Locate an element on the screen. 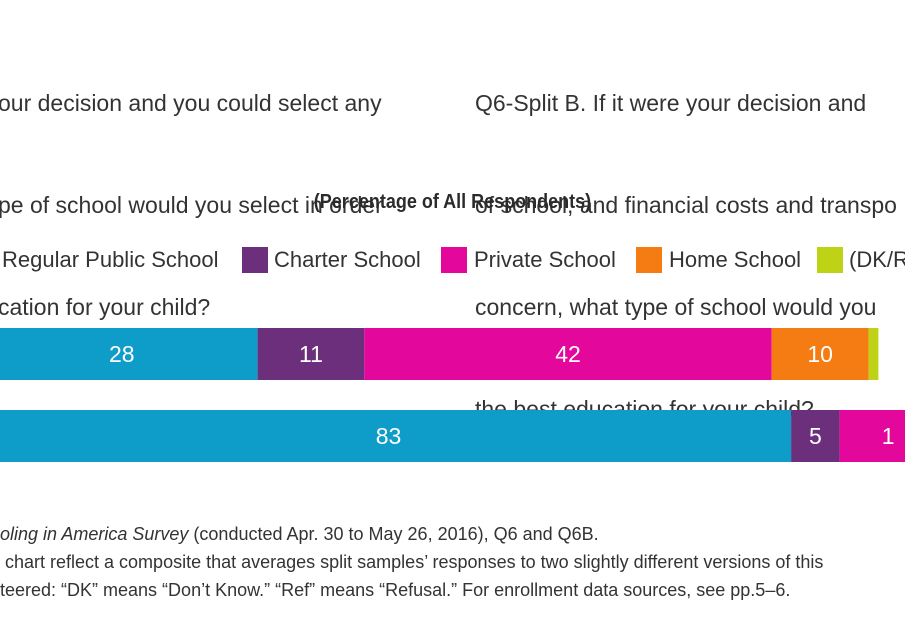 The height and width of the screenshot is (632, 905). bar-segment-private-row2 is located at coordinates (872, 436).